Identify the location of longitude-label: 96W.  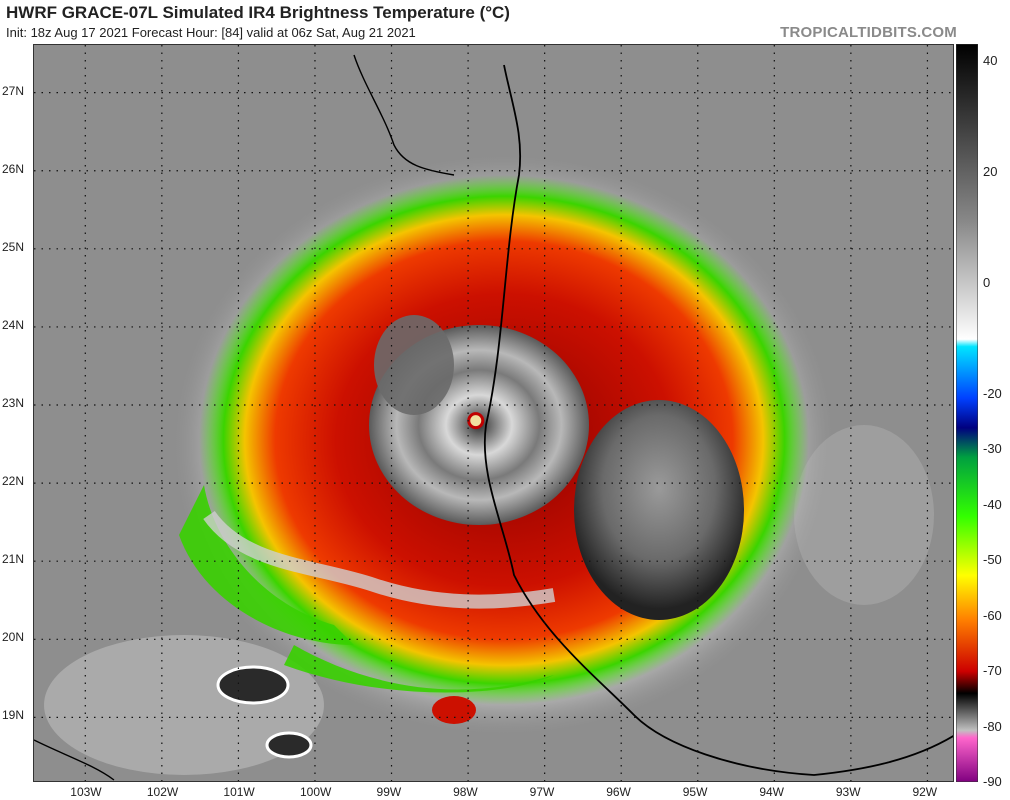
(618, 792).